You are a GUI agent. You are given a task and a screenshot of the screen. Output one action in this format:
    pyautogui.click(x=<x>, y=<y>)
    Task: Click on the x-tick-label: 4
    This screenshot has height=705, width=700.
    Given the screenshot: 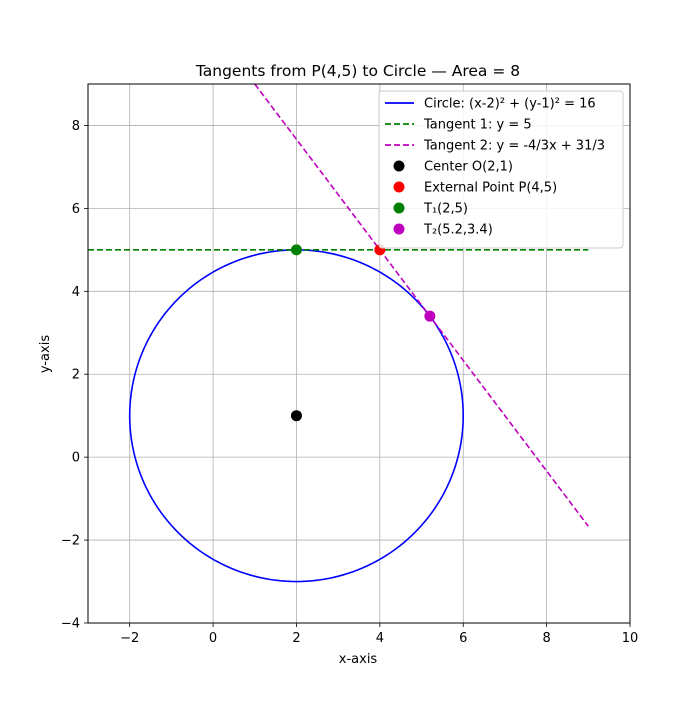 What is the action you would take?
    pyautogui.click(x=380, y=638)
    